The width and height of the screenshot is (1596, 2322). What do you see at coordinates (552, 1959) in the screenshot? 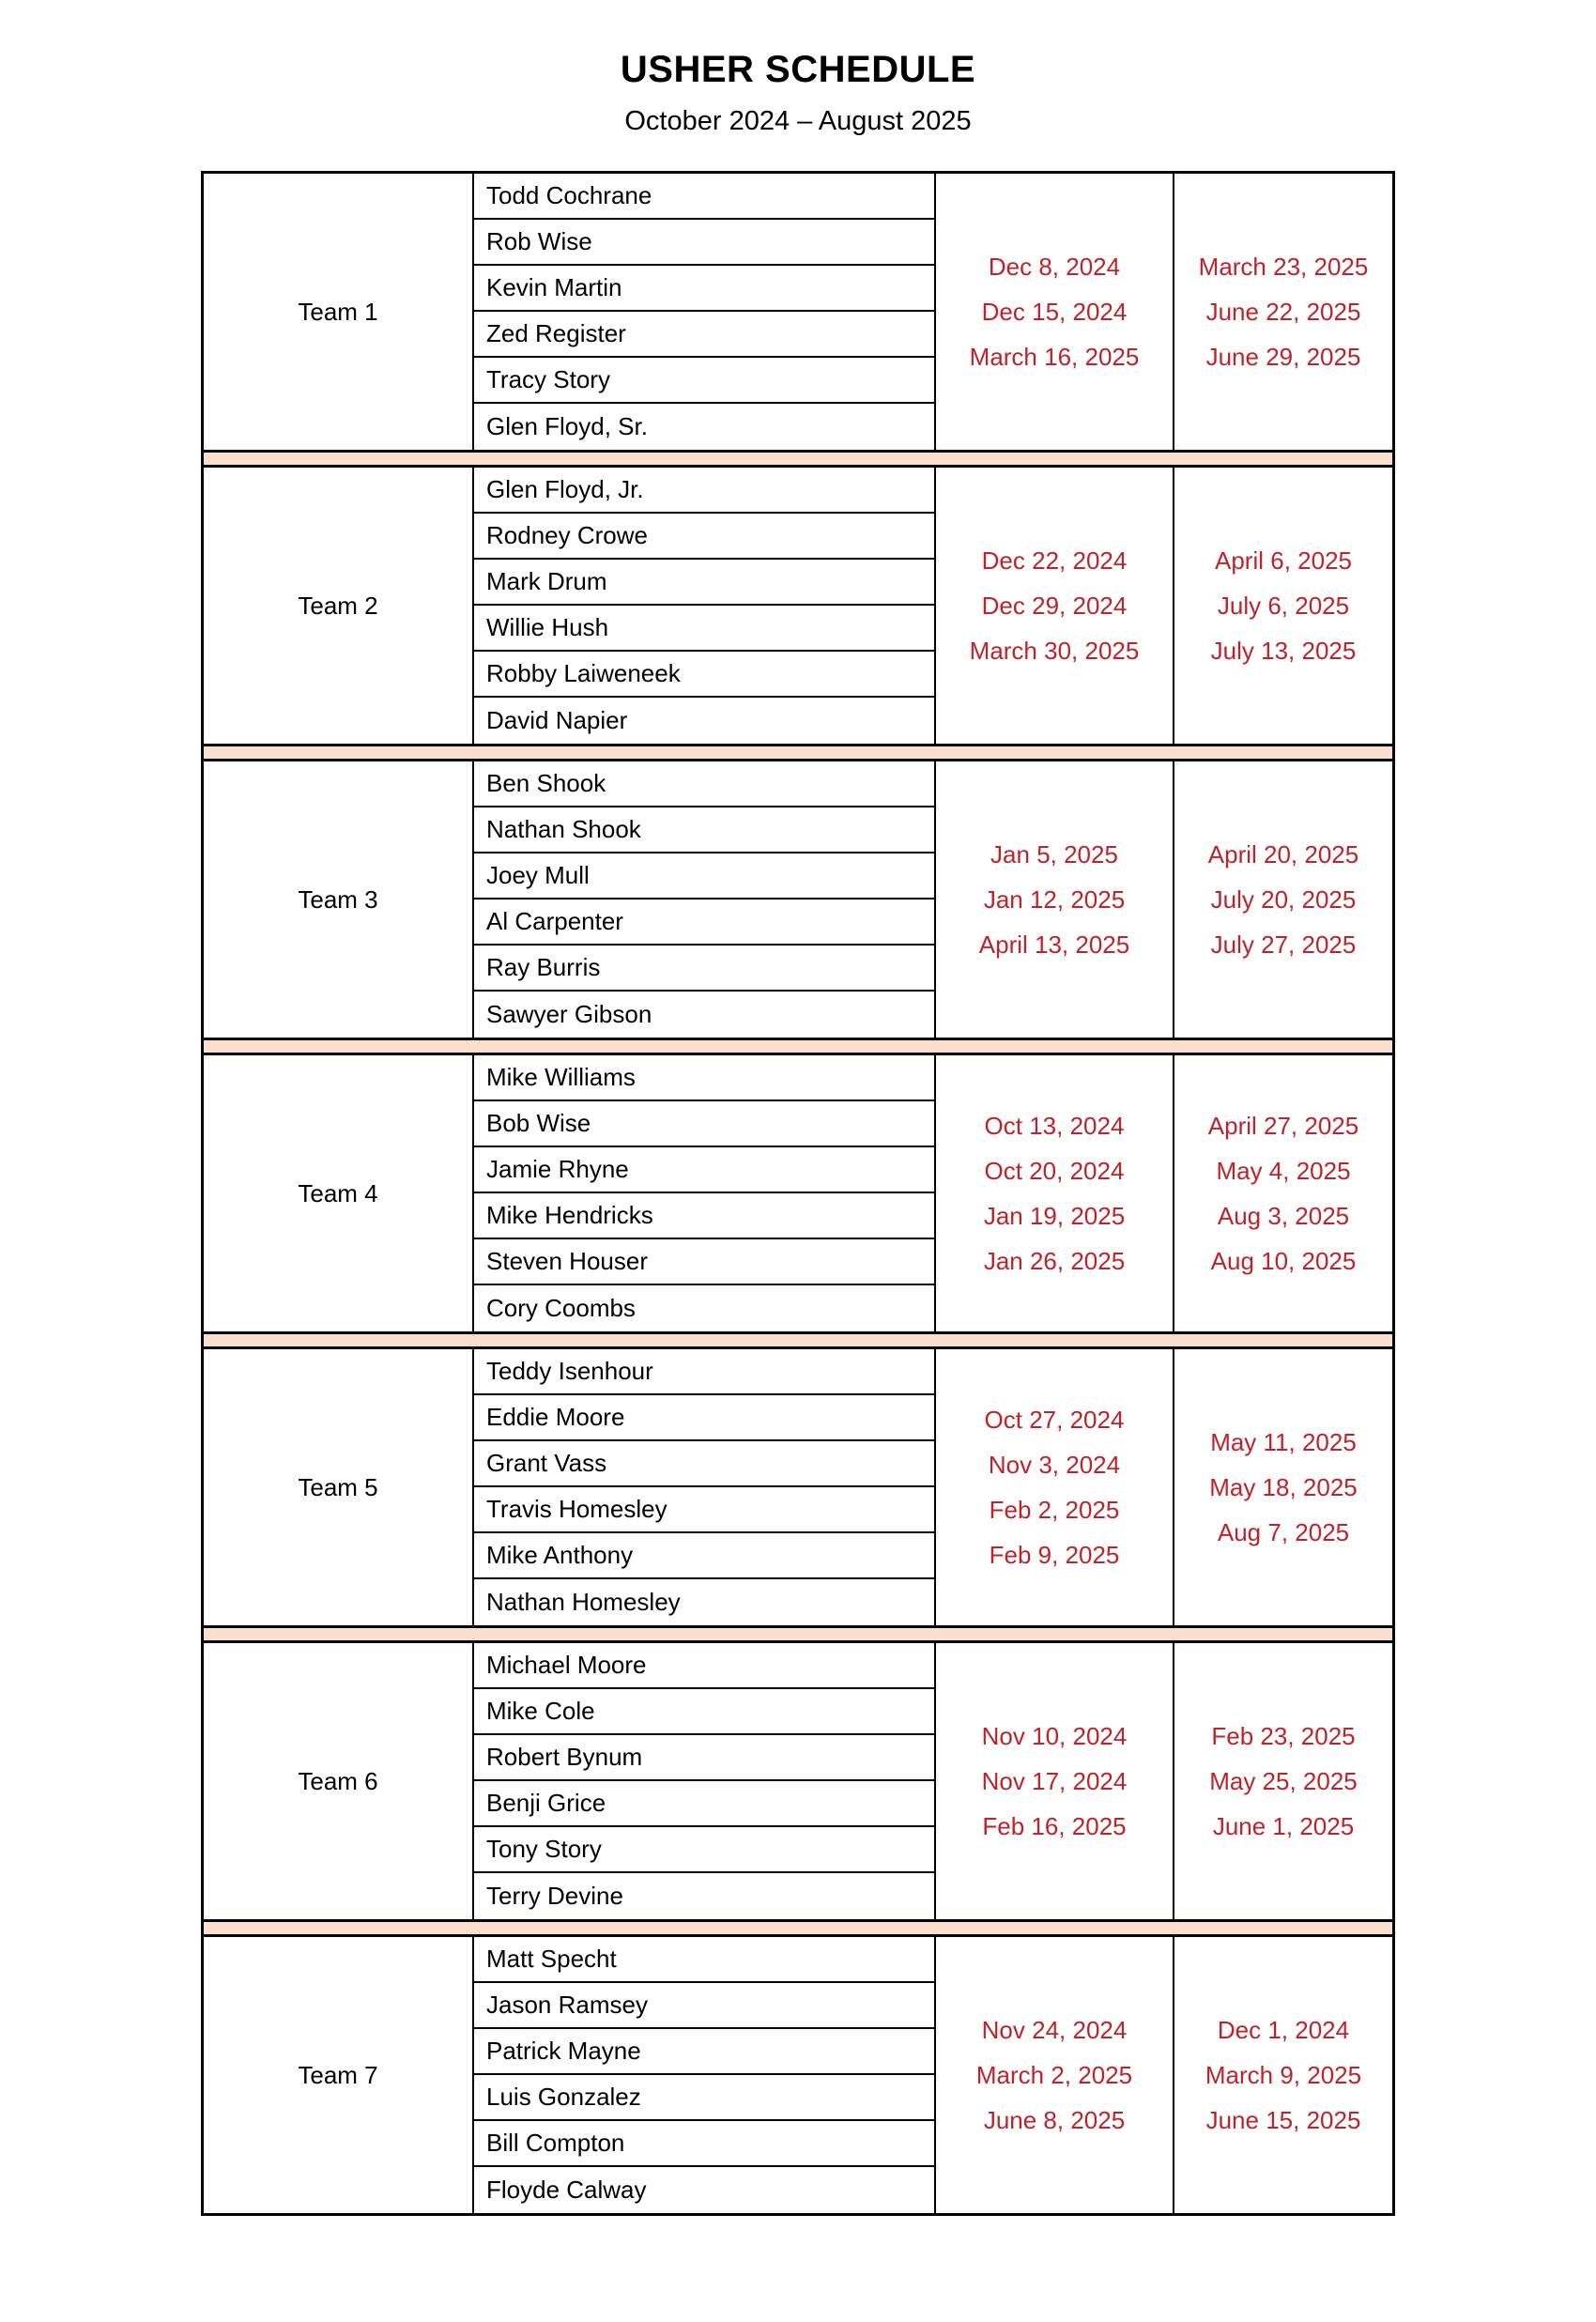
I see `member-name: Matt Specht` at bounding box center [552, 1959].